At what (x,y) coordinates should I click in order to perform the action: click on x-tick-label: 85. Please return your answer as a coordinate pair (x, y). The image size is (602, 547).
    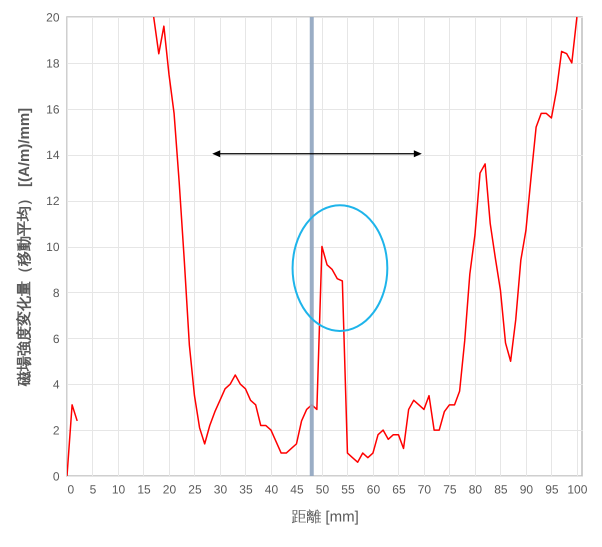
    Looking at the image, I should click on (501, 489).